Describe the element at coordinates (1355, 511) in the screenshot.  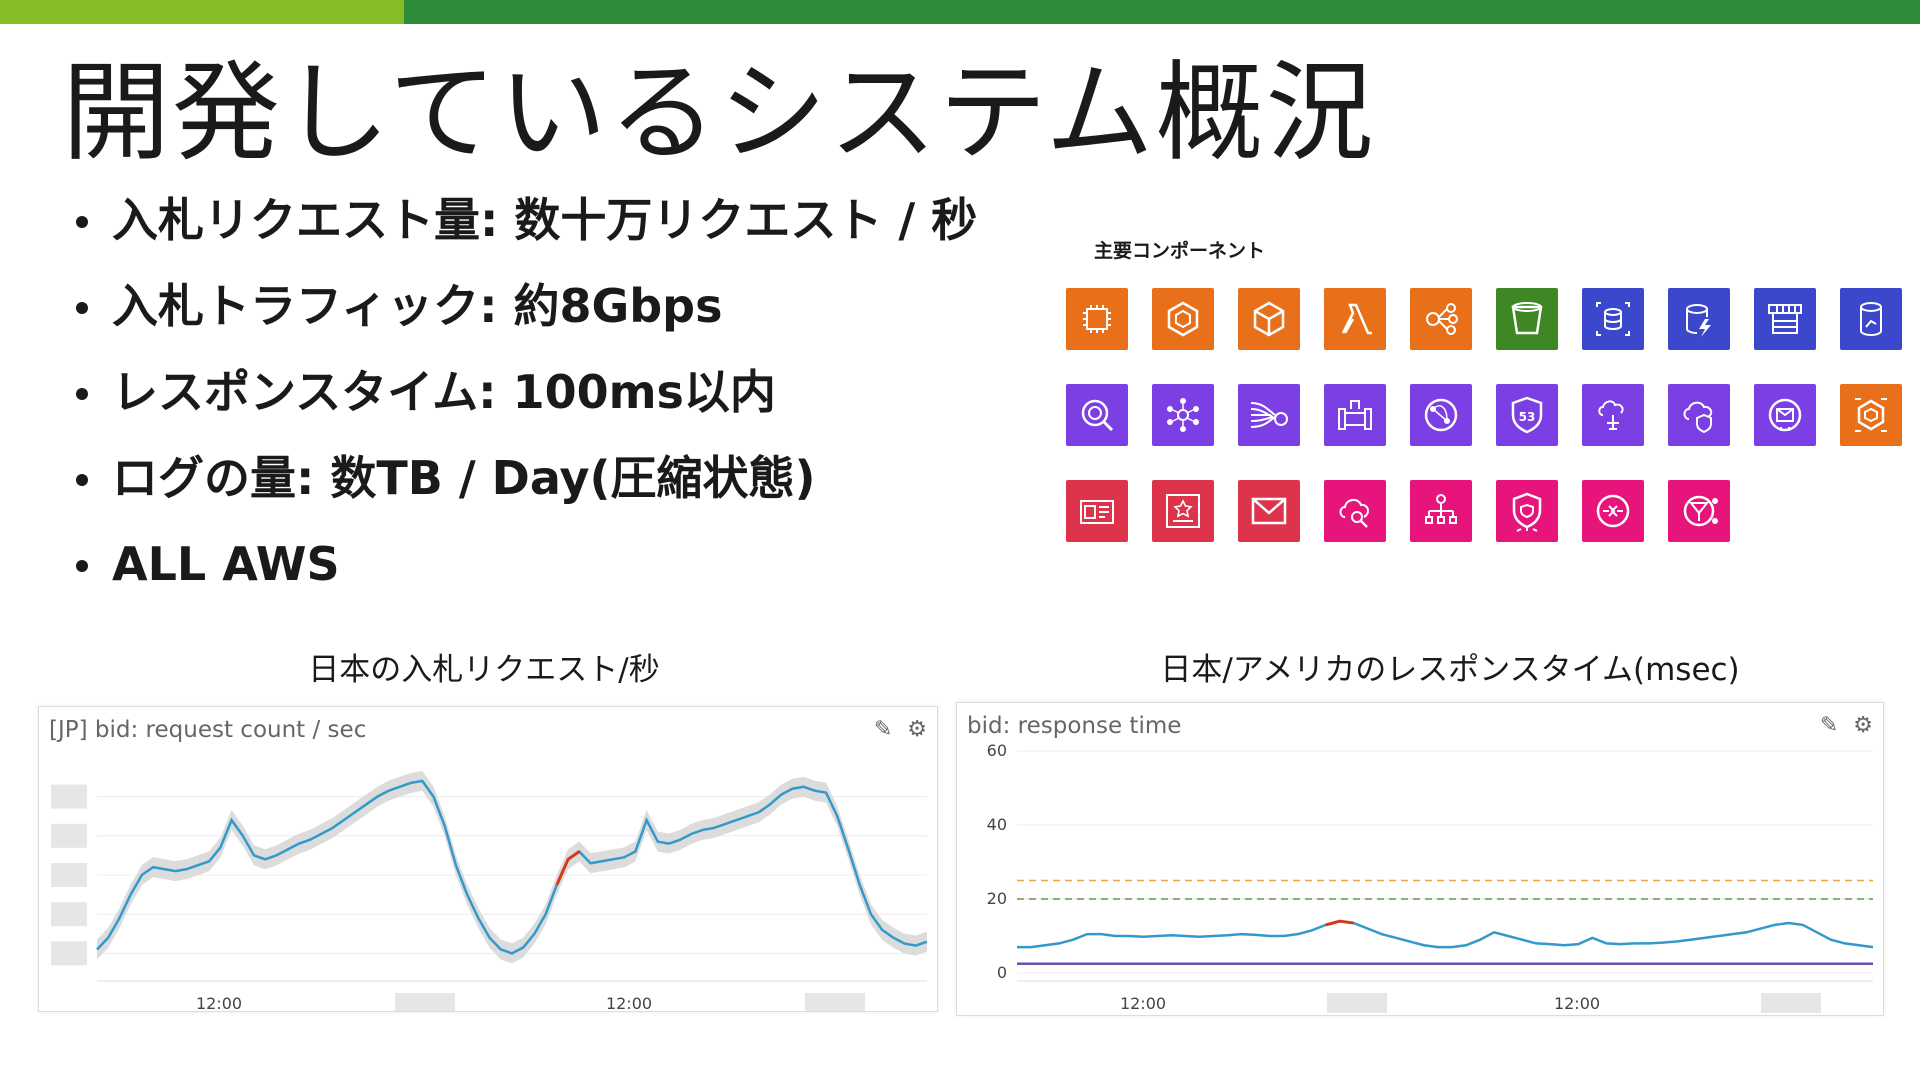
I see `cloudwatch-icon` at that location.